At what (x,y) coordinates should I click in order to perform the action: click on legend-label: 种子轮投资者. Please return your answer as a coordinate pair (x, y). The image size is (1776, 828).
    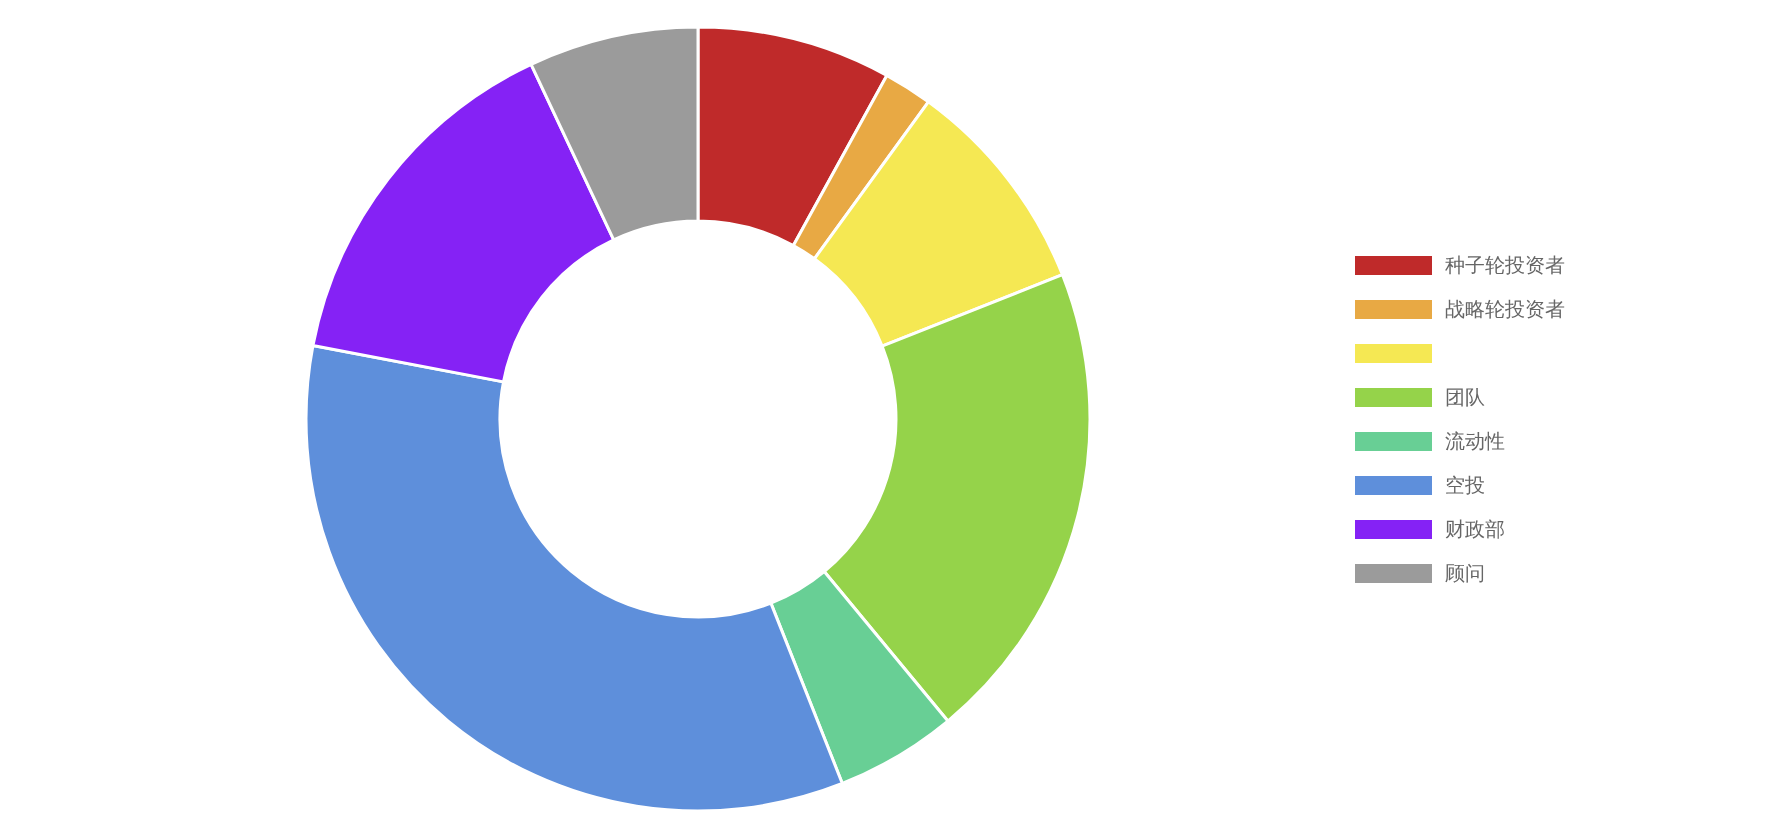
    Looking at the image, I should click on (1505, 265).